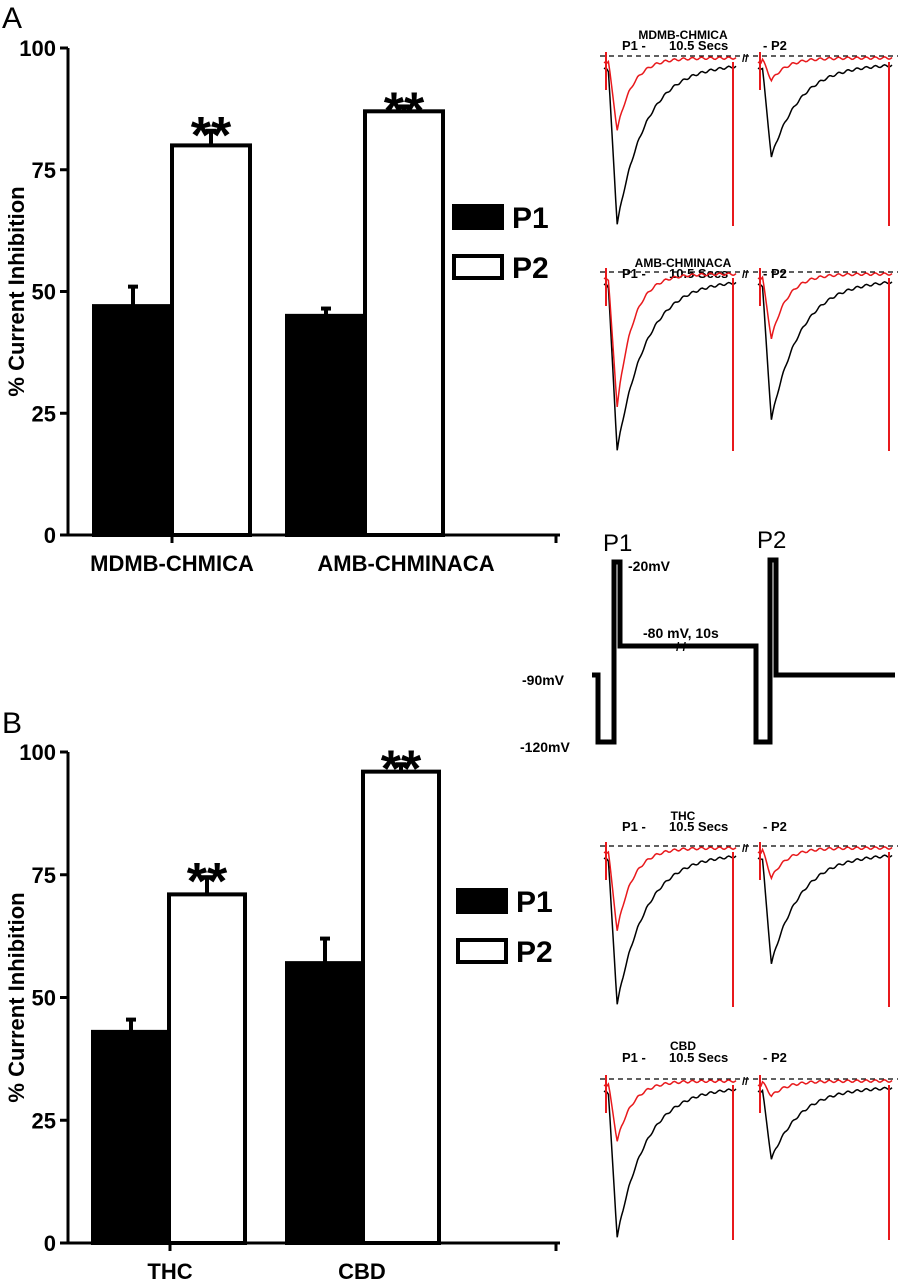 The image size is (904, 1280). What do you see at coordinates (405, 563) in the screenshot?
I see `category-label: AMB-CHMINACA` at bounding box center [405, 563].